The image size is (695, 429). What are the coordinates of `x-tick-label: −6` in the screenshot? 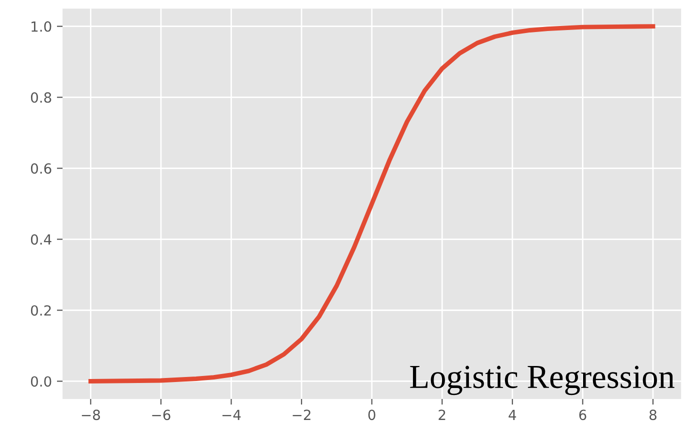 It's located at (161, 415).